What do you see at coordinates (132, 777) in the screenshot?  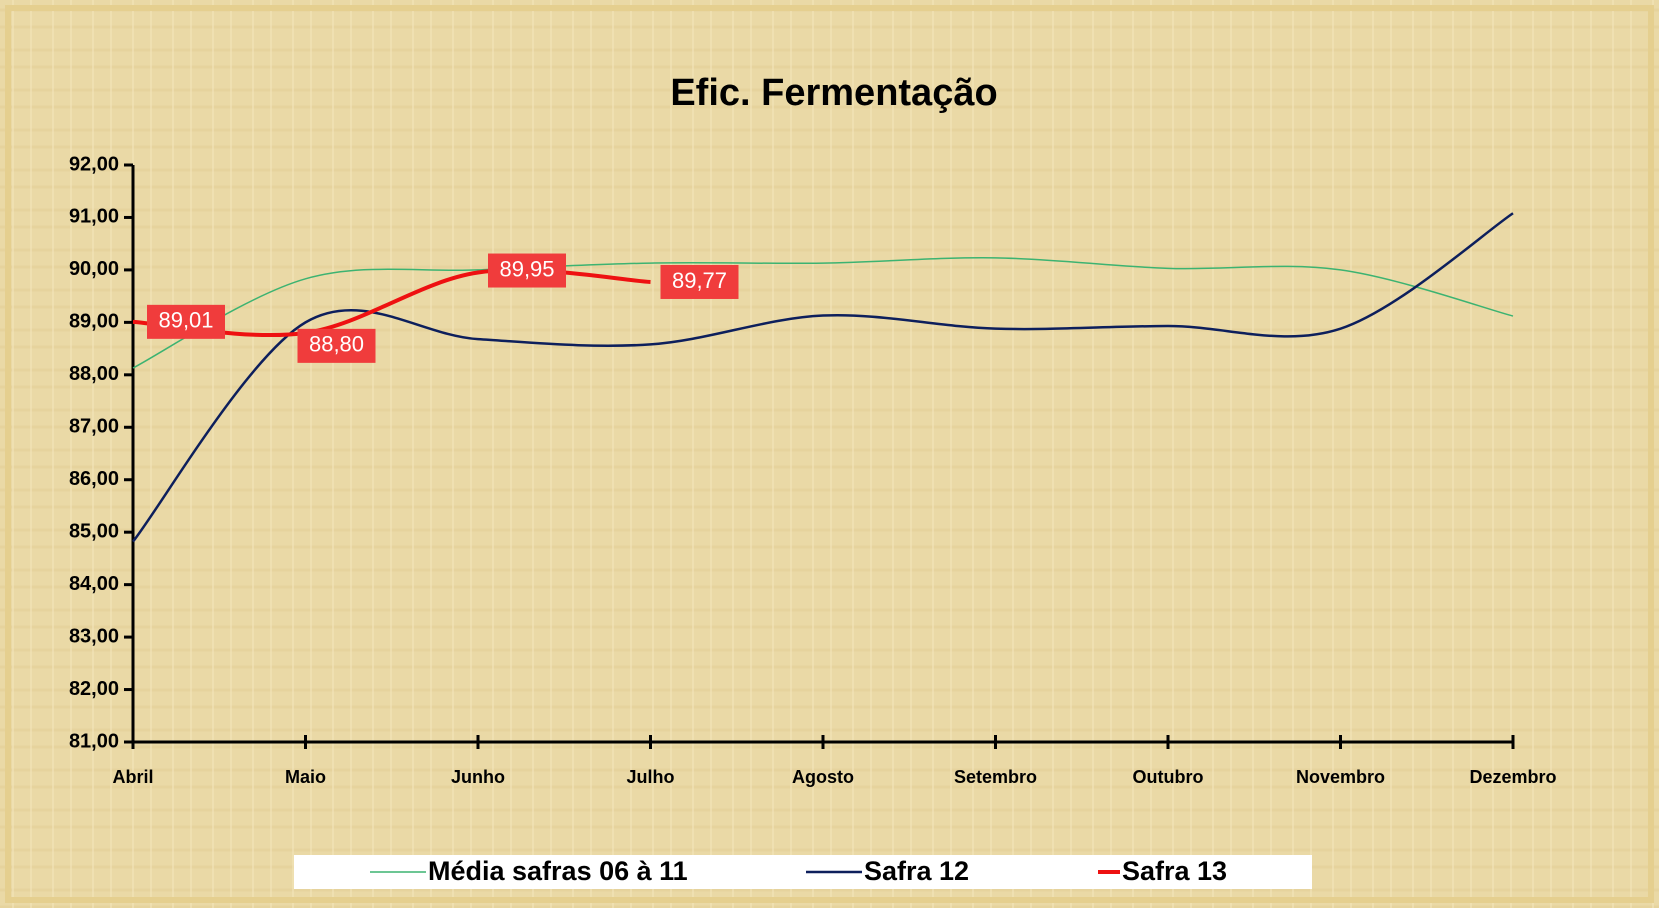 I see `x-tick-label: Abril` at bounding box center [132, 777].